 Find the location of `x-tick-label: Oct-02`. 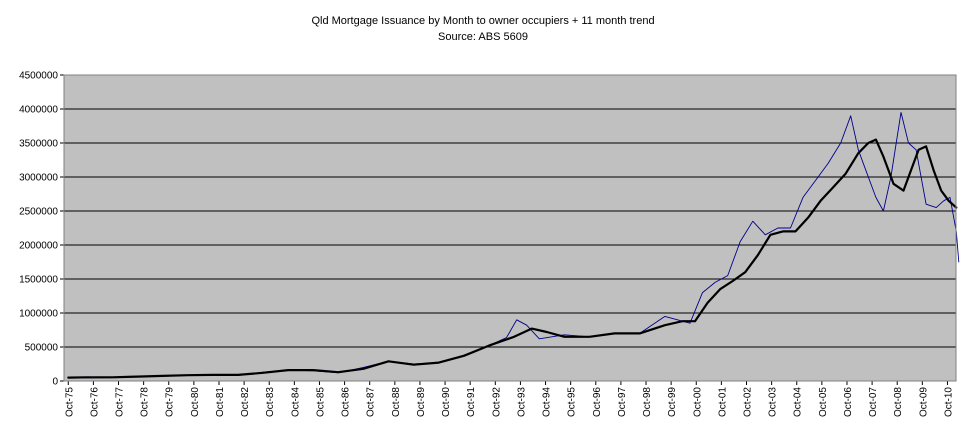

x-tick-label: Oct-02 is located at coordinates (748, 402).